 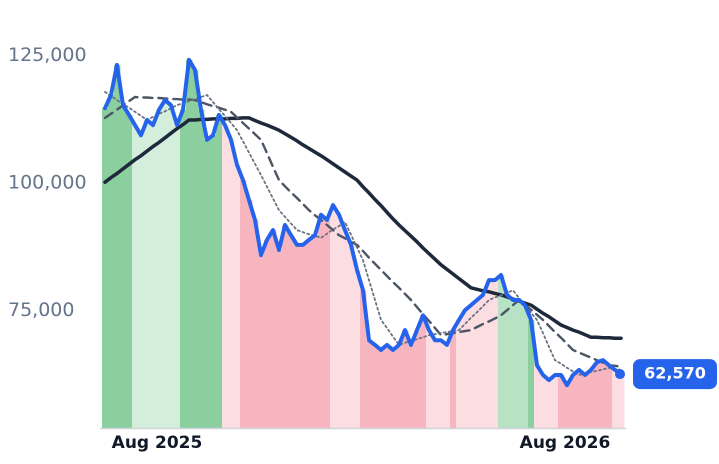 What do you see at coordinates (157, 443) in the screenshot?
I see `x-tick-label: Aug 2025` at bounding box center [157, 443].